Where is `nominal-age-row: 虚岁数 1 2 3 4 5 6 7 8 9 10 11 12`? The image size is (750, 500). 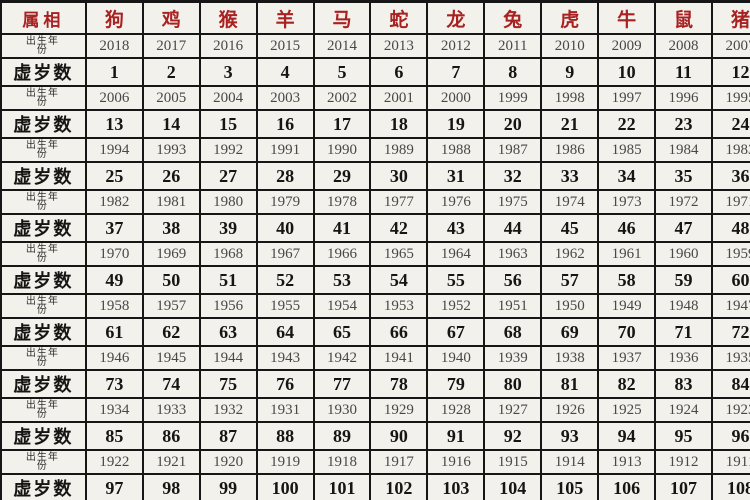 nominal-age-row: 虚岁数 1 2 3 4 5 6 7 8 9 10 11 12 is located at coordinates (376, 73).